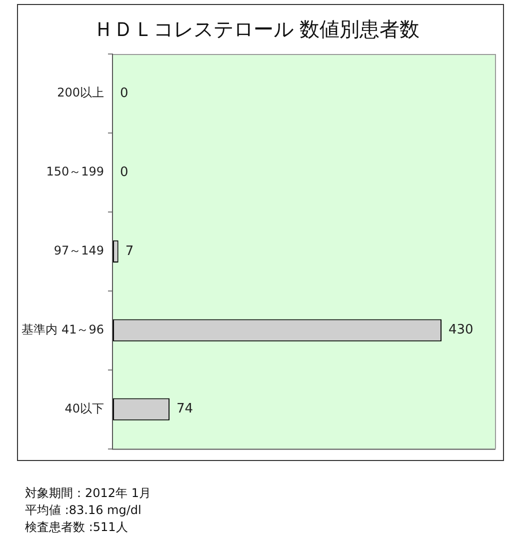 This screenshot has height=555, width=530. What do you see at coordinates (88, 493) in the screenshot?
I see `text: 対象期間：2012年 1月` at bounding box center [88, 493].